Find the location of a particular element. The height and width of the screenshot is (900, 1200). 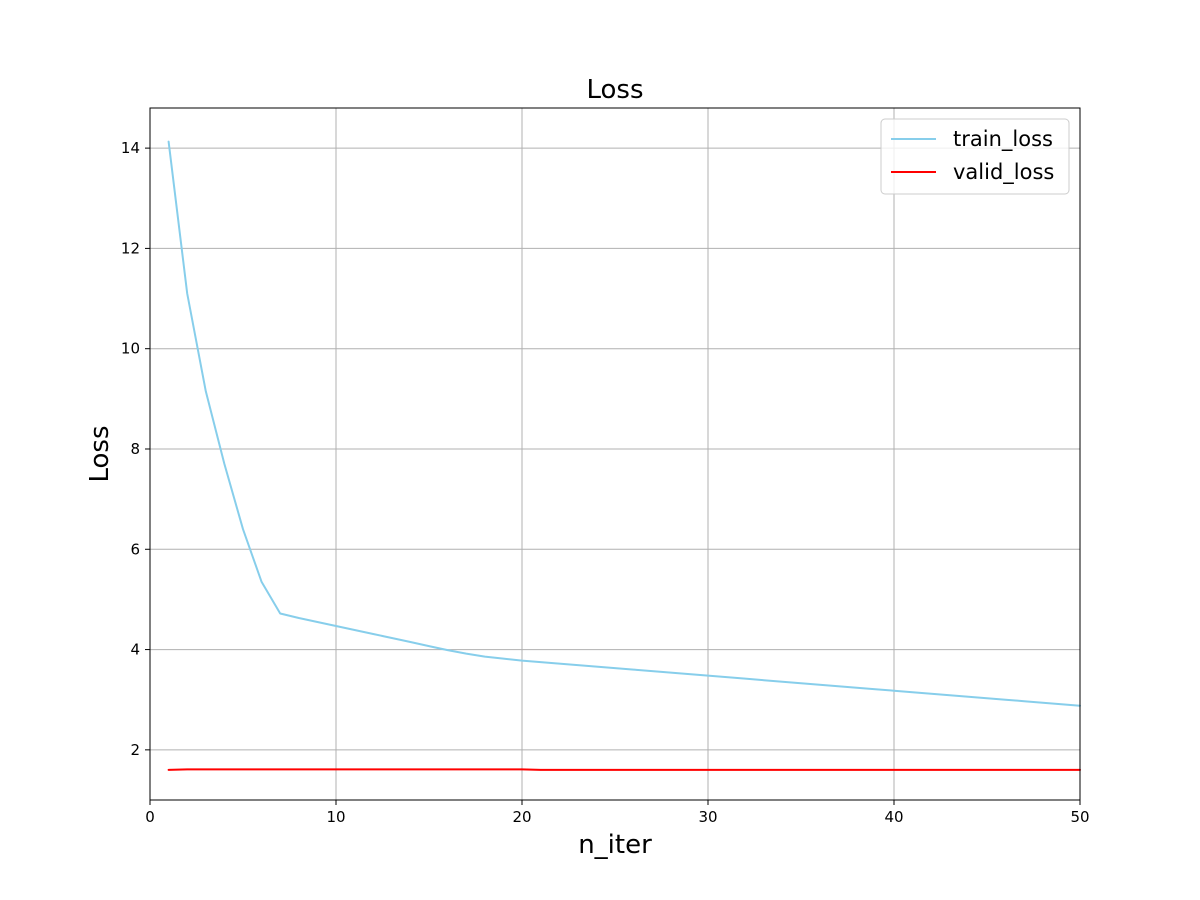

y-tick-label: 14 is located at coordinates (130, 148).